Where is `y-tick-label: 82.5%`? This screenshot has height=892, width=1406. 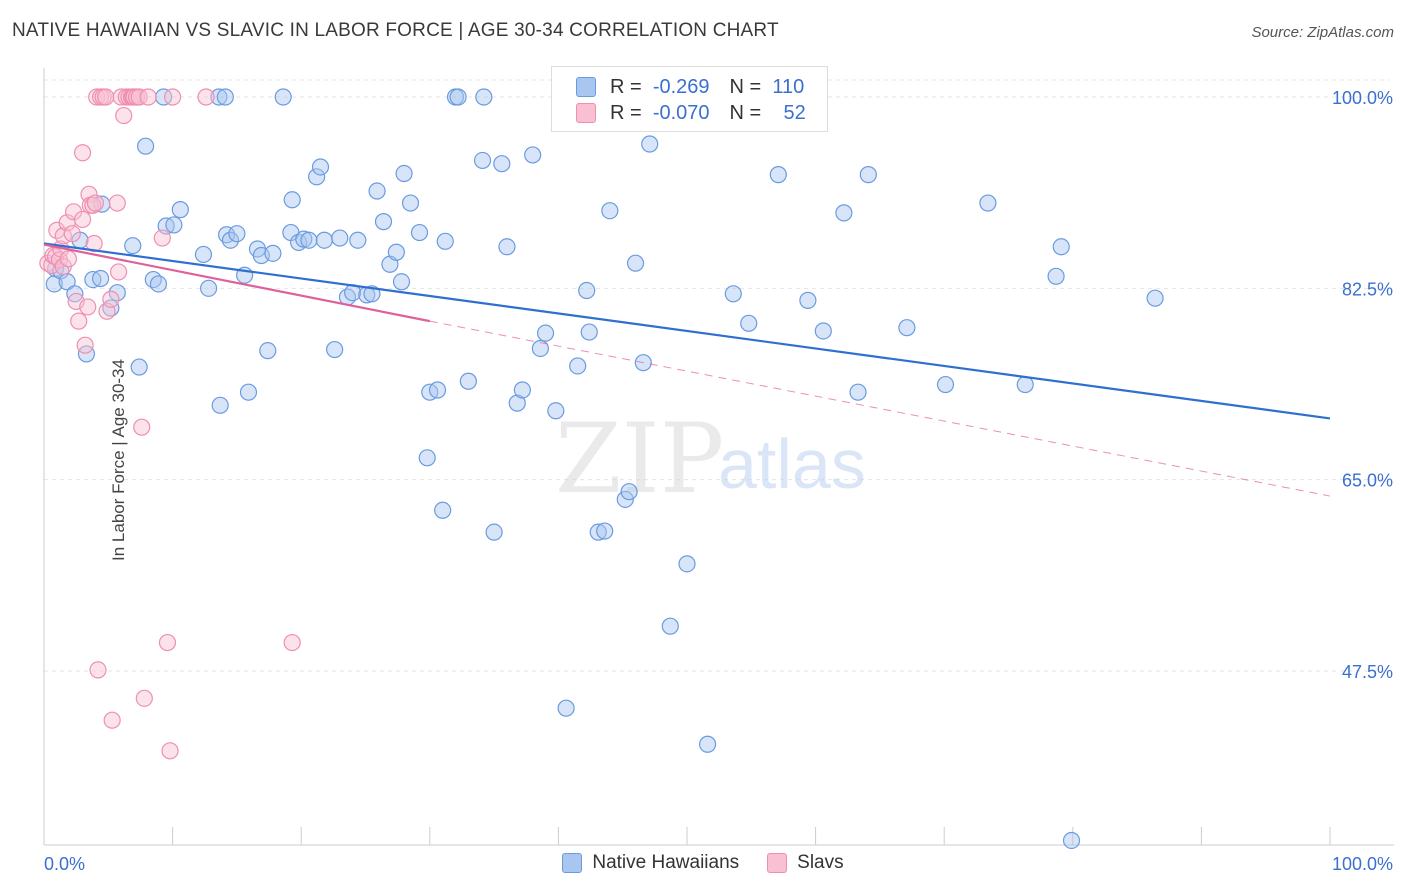 y-tick-label: 82.5% is located at coordinates (1367, 289).